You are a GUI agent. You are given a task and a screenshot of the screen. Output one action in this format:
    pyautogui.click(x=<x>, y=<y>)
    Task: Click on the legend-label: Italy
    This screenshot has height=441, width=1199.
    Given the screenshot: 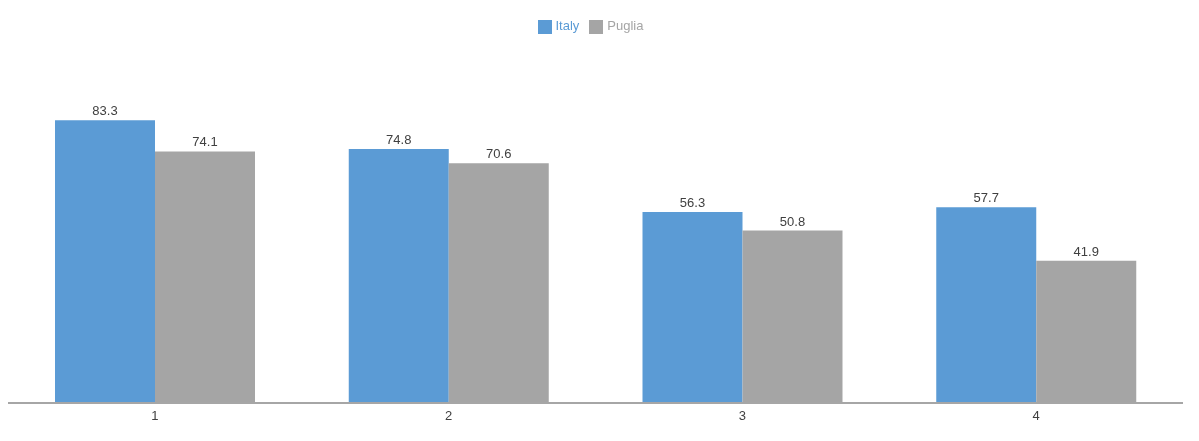 What is the action you would take?
    pyautogui.click(x=567, y=25)
    